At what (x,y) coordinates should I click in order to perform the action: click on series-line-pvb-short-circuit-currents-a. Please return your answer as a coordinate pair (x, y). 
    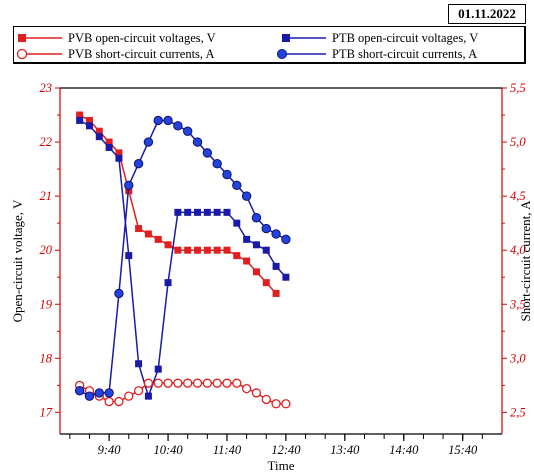
    Looking at the image, I should click on (182, 393).